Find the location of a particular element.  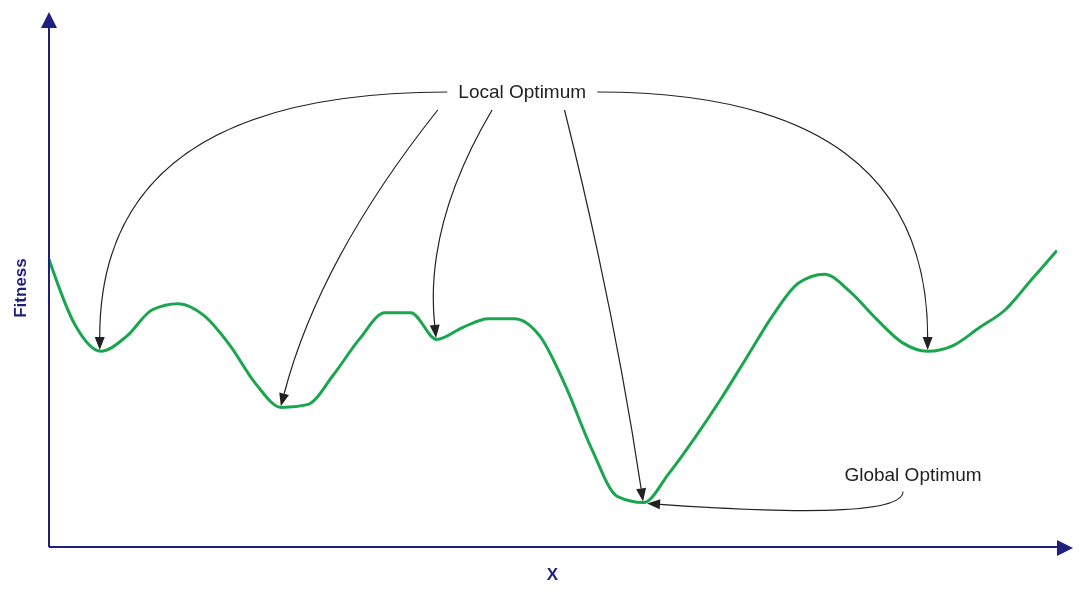

x-axis-title: X is located at coordinates (552, 574).